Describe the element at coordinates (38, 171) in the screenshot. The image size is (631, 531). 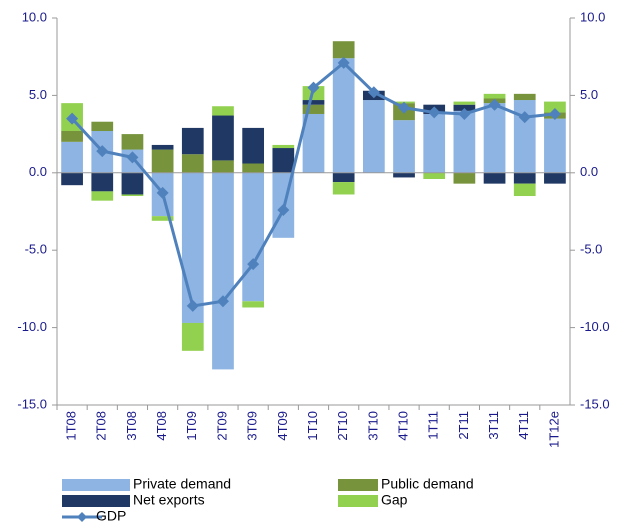
I see `y-tick-label: 0.0` at that location.